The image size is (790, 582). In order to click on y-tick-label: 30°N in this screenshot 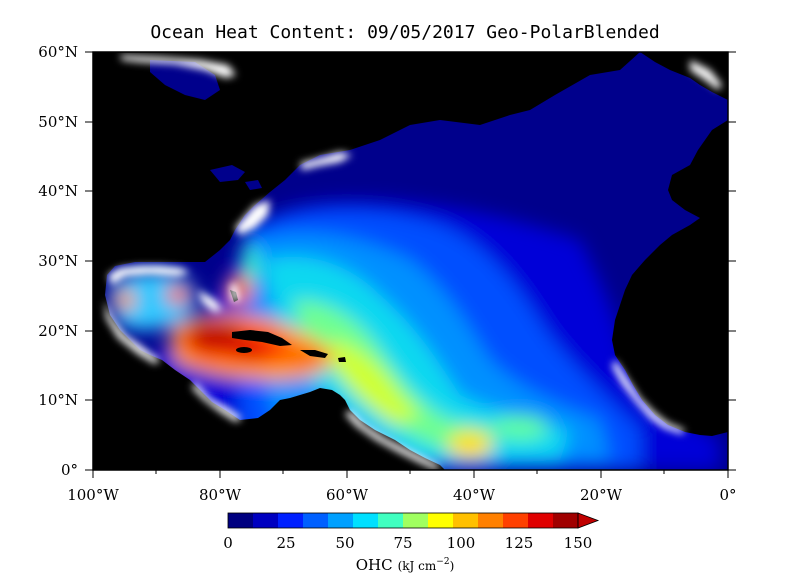, I will do `click(58, 261)`.